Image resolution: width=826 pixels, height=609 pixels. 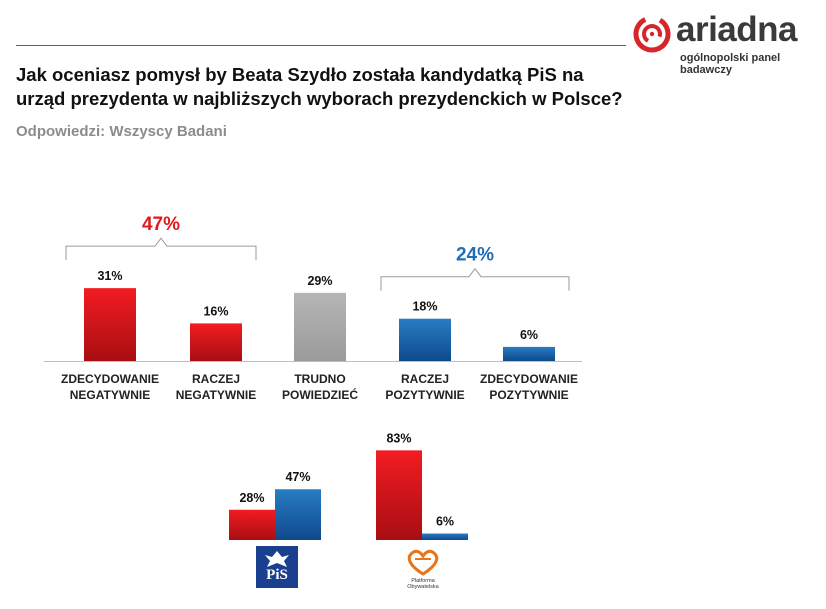 What do you see at coordinates (424, 307) in the screenshot?
I see `data-label: 18%` at bounding box center [424, 307].